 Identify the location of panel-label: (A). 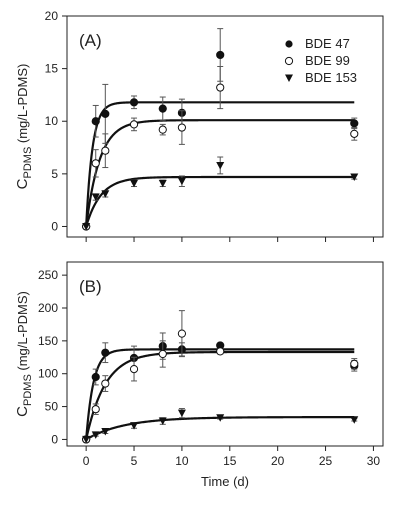
(90, 40).